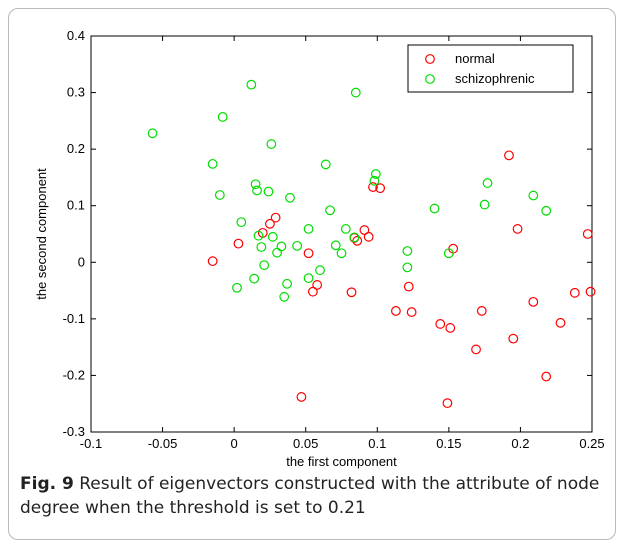  I want to click on x-axis-label: the first component, so click(341, 461).